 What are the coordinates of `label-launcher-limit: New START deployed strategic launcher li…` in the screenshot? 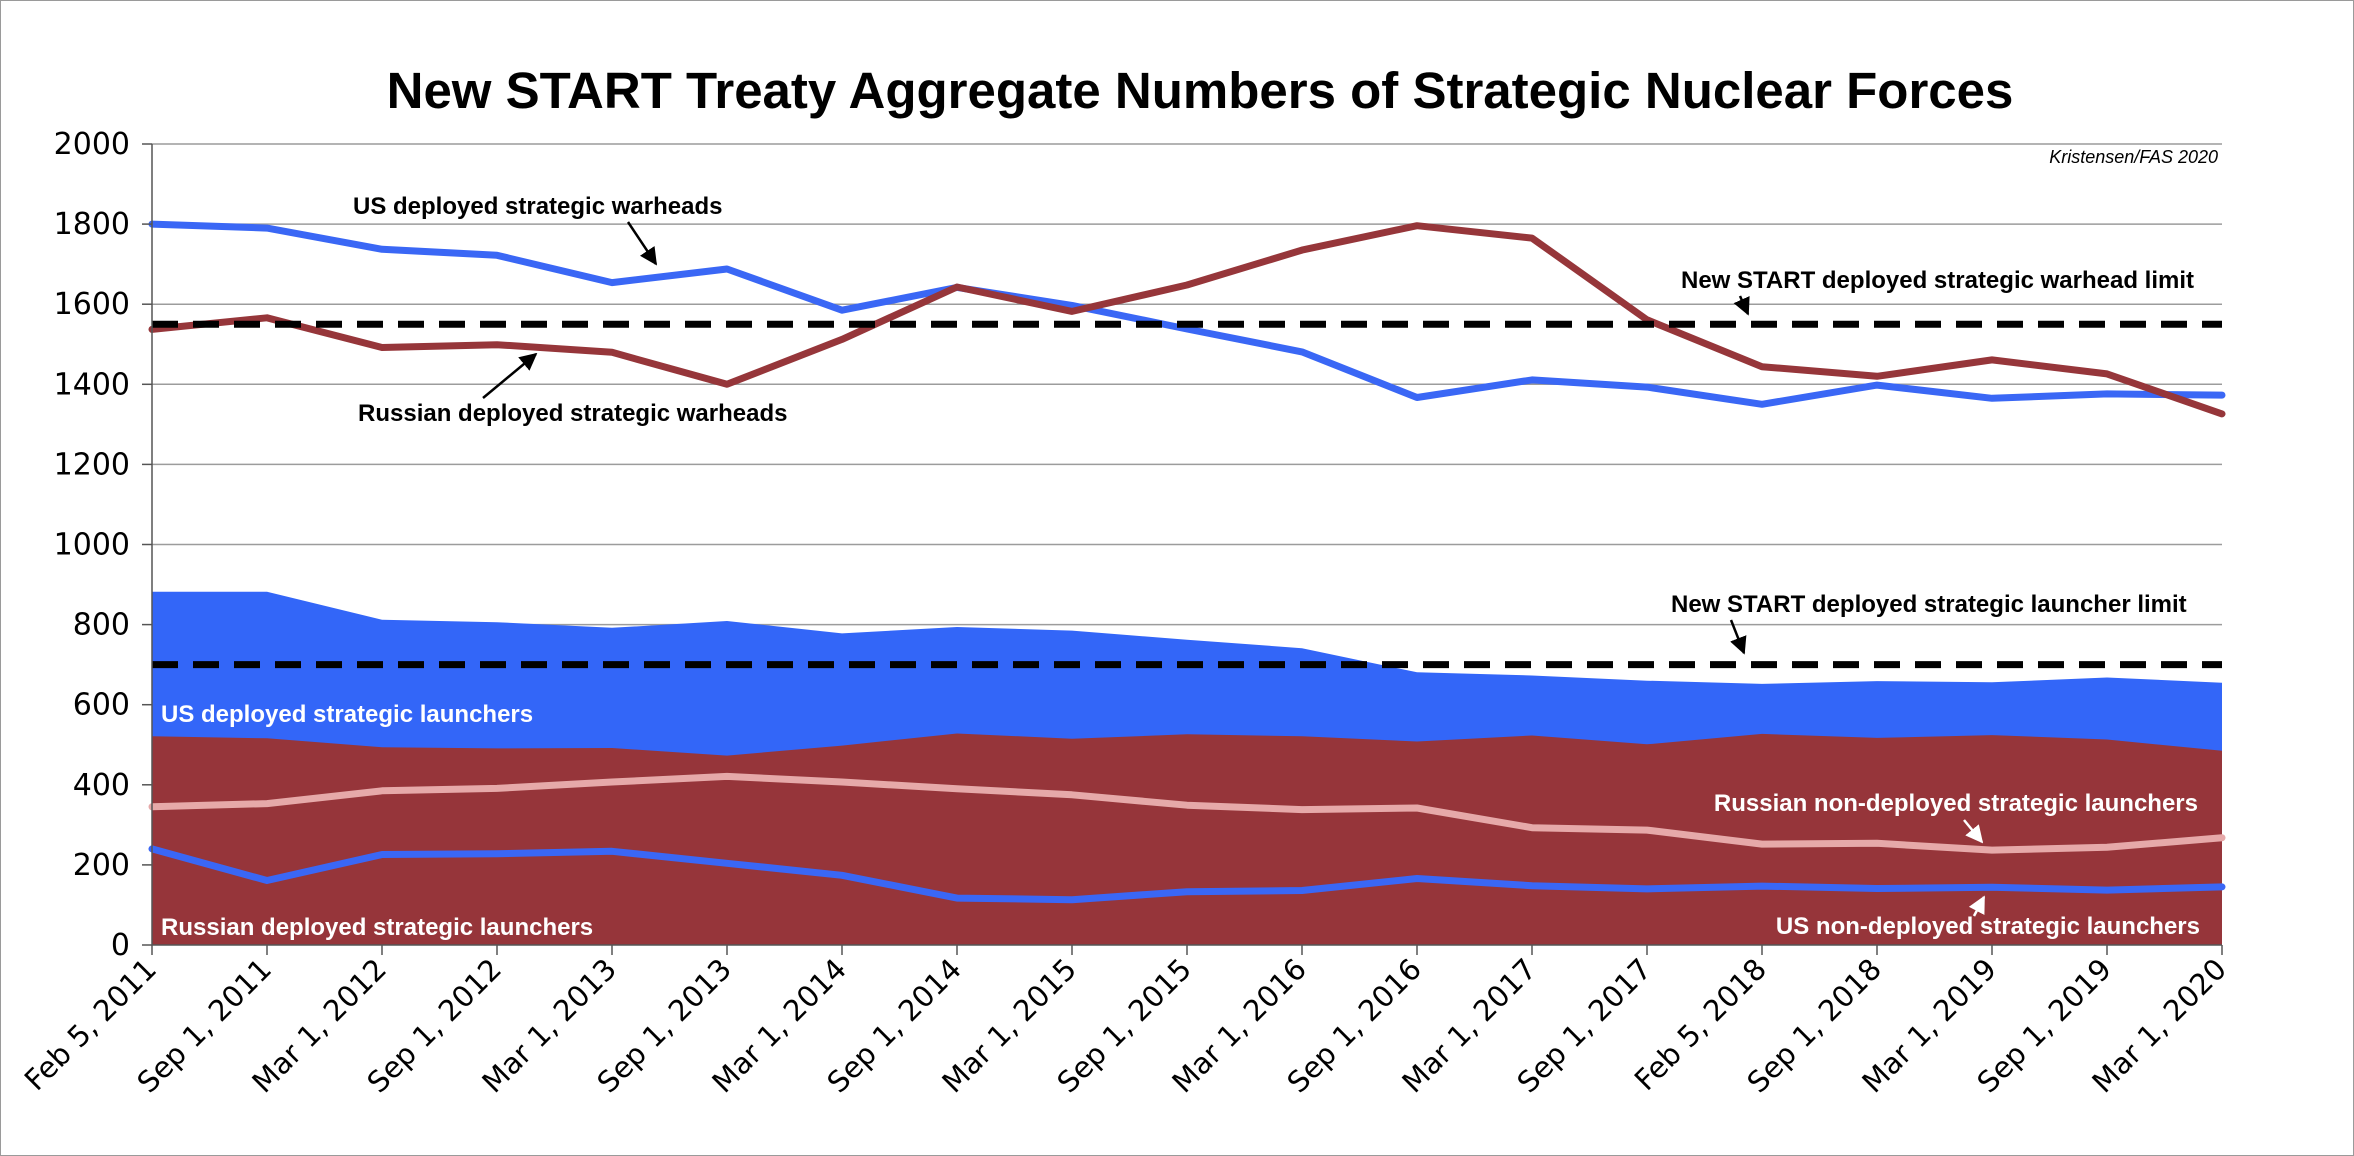 It's located at (1929, 604).